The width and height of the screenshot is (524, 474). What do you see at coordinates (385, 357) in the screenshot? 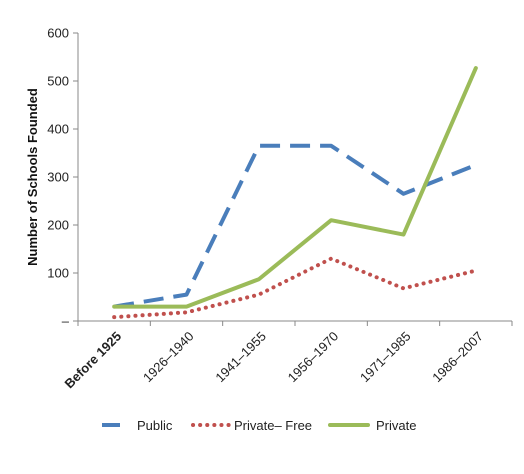
I see `x-tick-label: 1971–1985` at bounding box center [385, 357].